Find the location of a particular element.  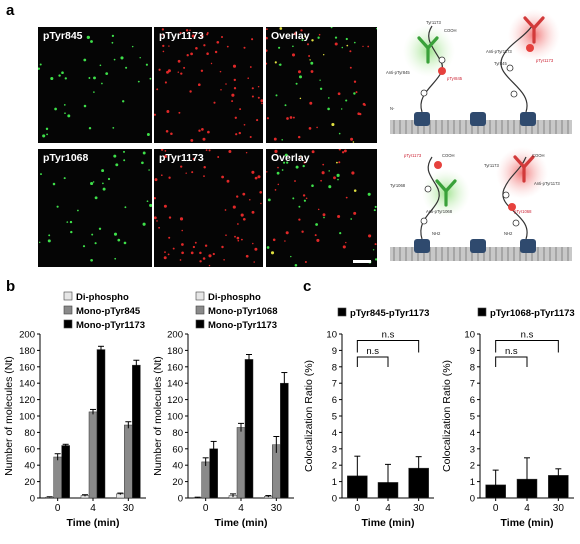

y-tick-label: 10 is located at coordinates (331, 335).